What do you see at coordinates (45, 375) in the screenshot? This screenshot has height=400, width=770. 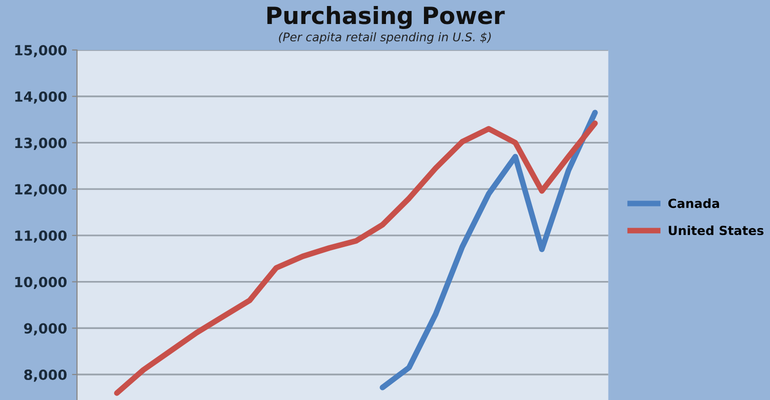 I see `y-tick-label: 8,000` at bounding box center [45, 375].